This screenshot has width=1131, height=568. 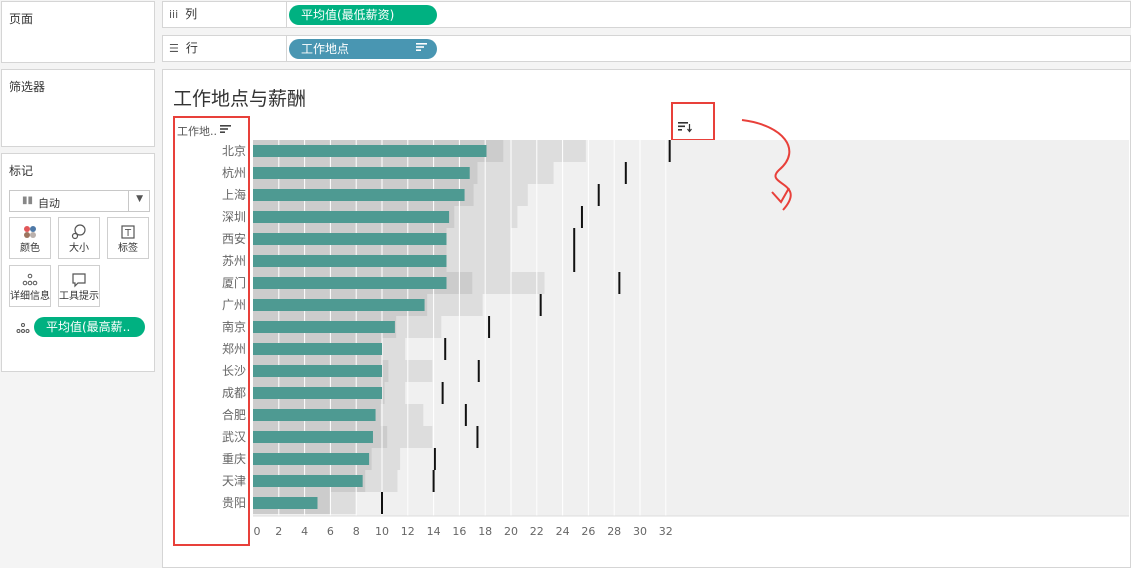 What do you see at coordinates (234, 459) in the screenshot?
I see `category-label: 重庆` at bounding box center [234, 459].